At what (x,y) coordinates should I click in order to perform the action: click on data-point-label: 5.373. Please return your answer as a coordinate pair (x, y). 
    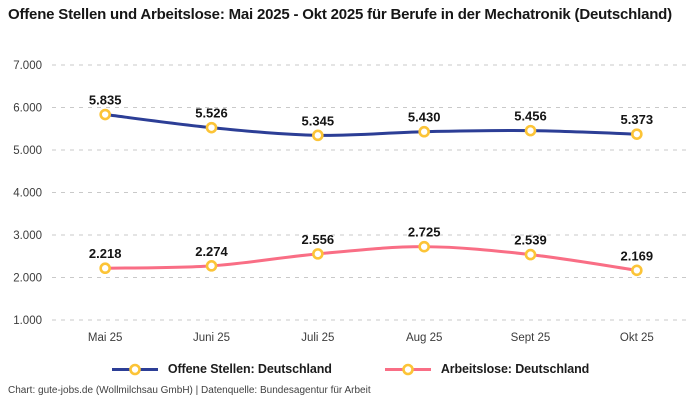
    Looking at the image, I should click on (637, 119).